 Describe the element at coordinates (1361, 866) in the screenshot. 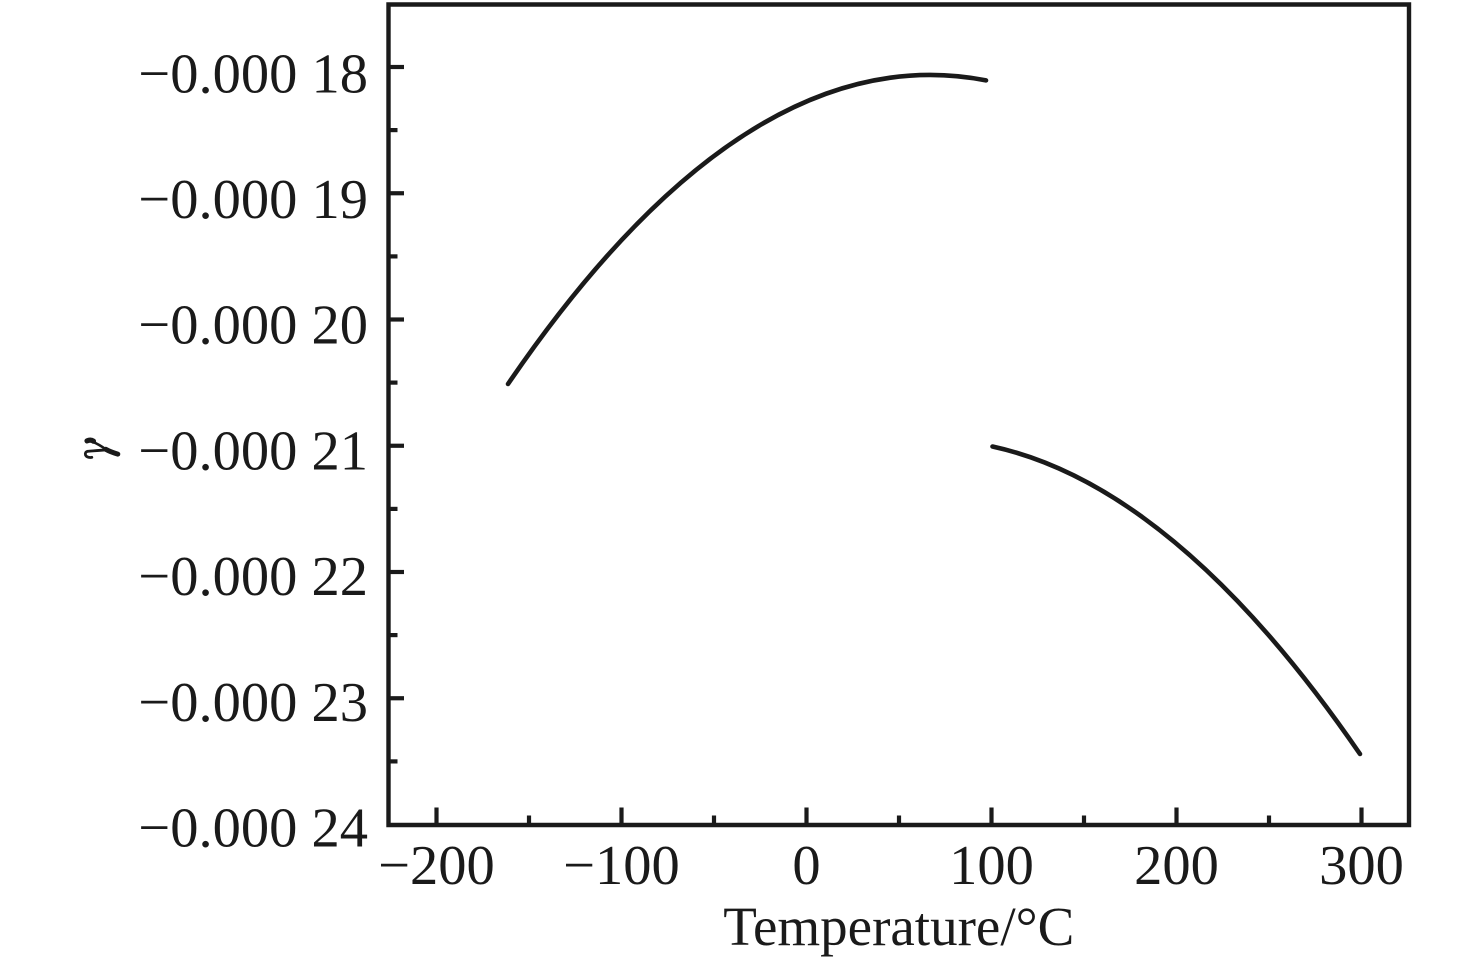

I see `svg-text: 300` at that location.